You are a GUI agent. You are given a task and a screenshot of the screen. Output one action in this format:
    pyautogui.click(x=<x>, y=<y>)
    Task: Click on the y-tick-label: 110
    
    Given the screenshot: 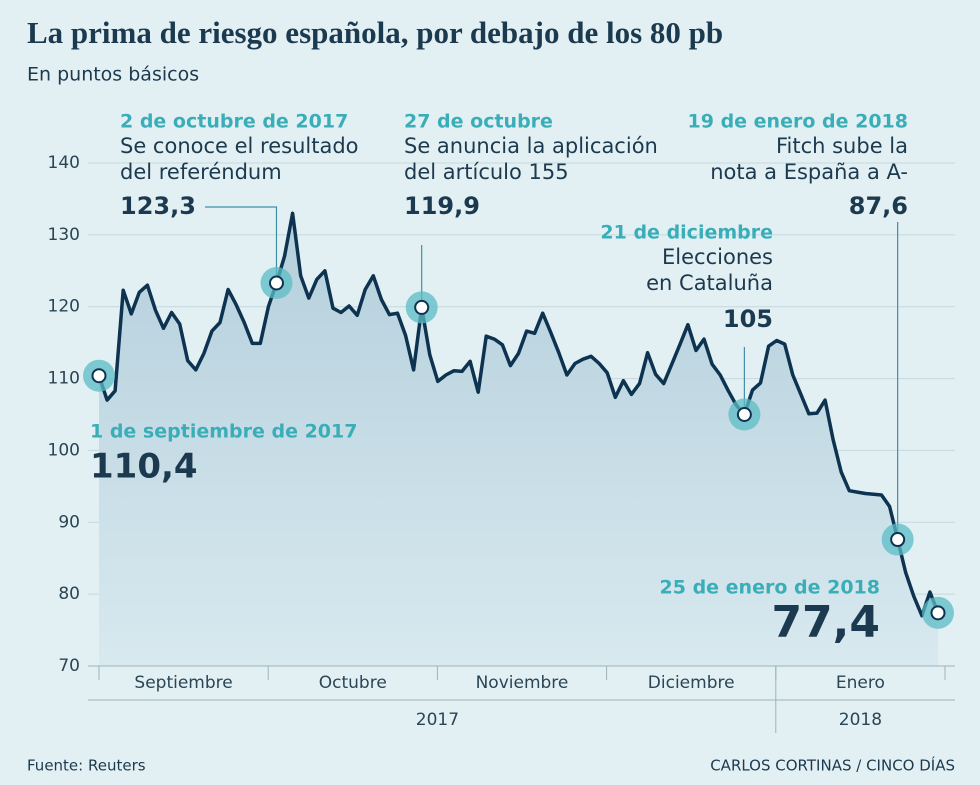 What is the action you would take?
    pyautogui.click(x=64, y=379)
    